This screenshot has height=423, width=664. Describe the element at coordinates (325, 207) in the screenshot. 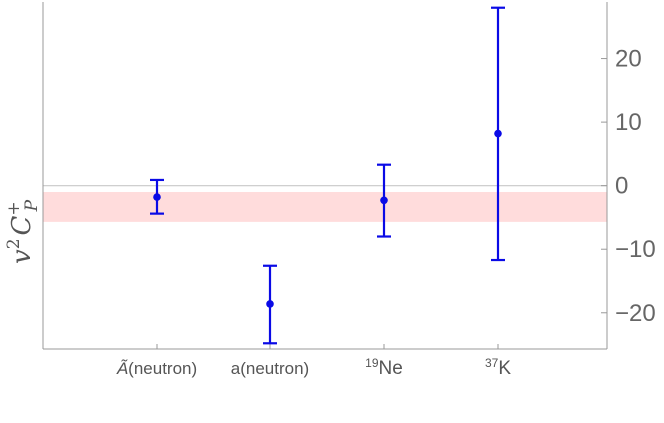

I see `shaded-band` at that location.